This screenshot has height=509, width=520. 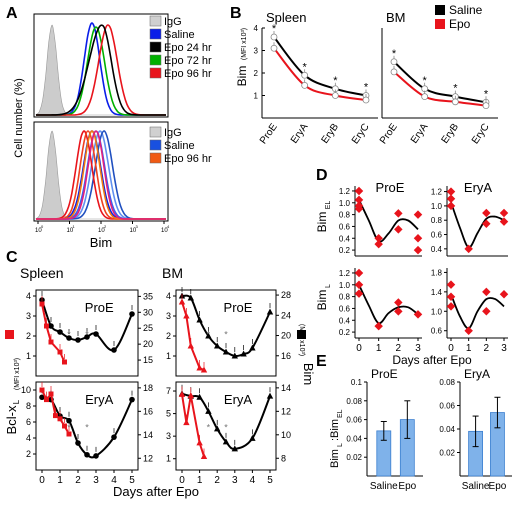 What do you see at coordinates (384, 486) in the screenshot?
I see `x-tick-label: Saline` at bounding box center [384, 486].